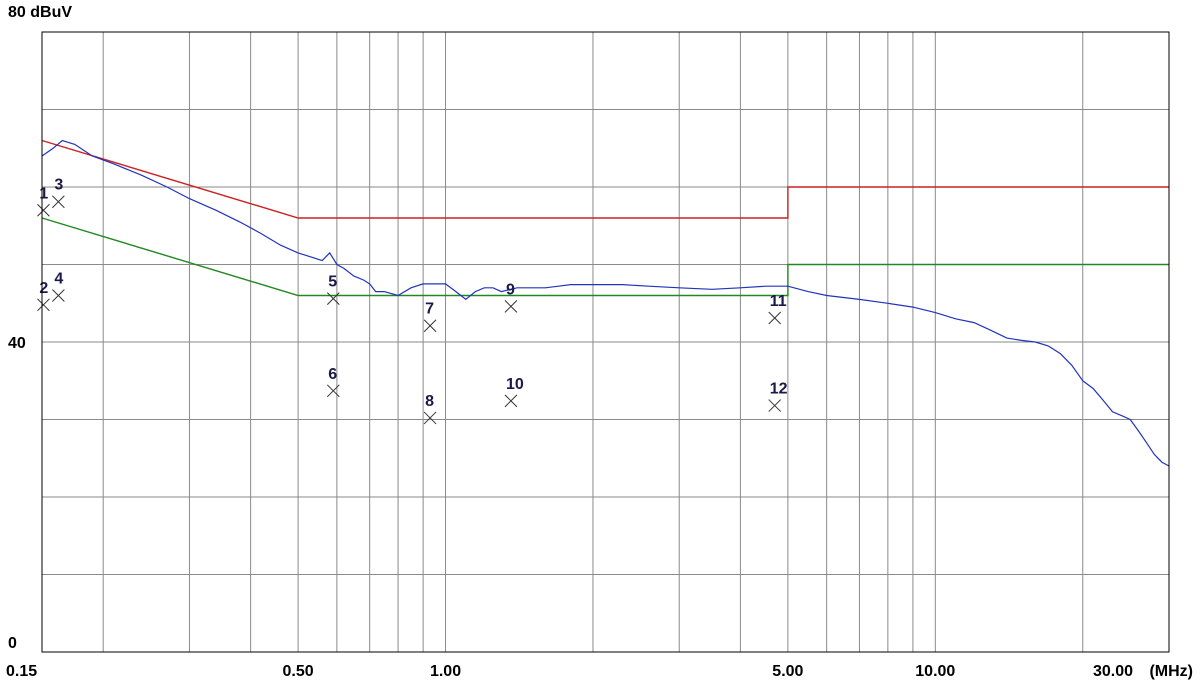 This screenshot has width=1201, height=684. Describe the element at coordinates (332, 282) in the screenshot. I see `marker-label: 5` at that location.